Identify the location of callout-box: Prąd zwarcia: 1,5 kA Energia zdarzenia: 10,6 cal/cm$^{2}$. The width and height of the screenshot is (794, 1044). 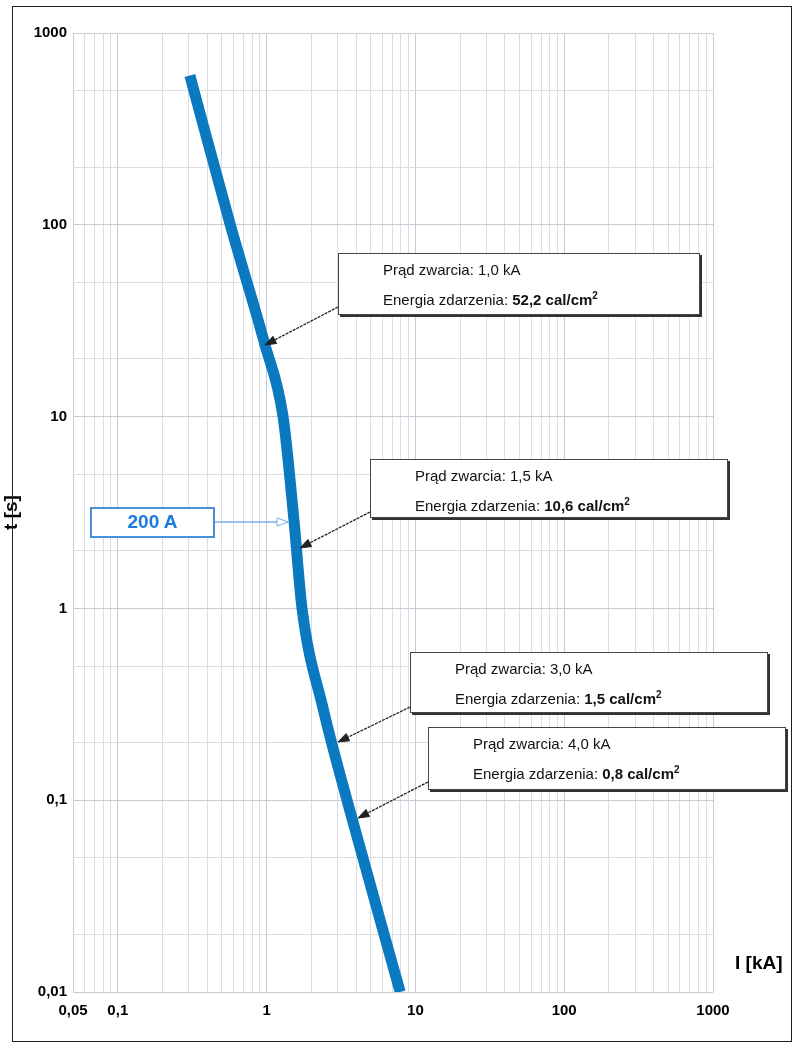
(549, 488).